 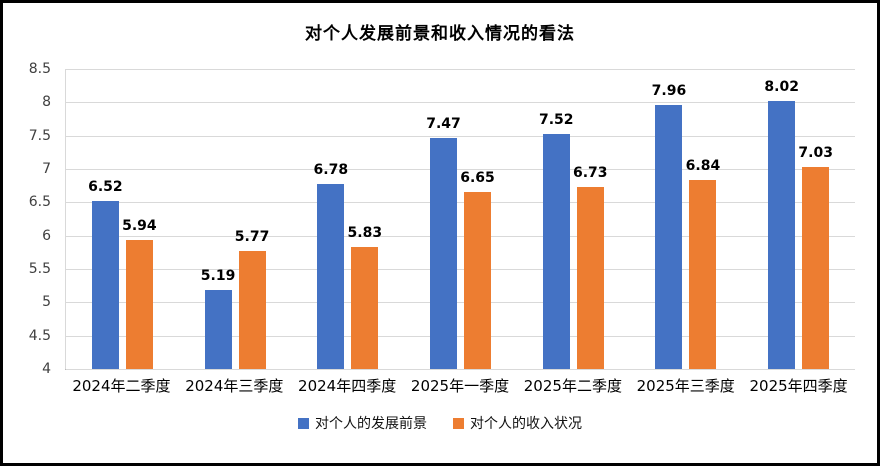 What do you see at coordinates (39, 269) in the screenshot?
I see `y-tick-label: 5.5` at bounding box center [39, 269].